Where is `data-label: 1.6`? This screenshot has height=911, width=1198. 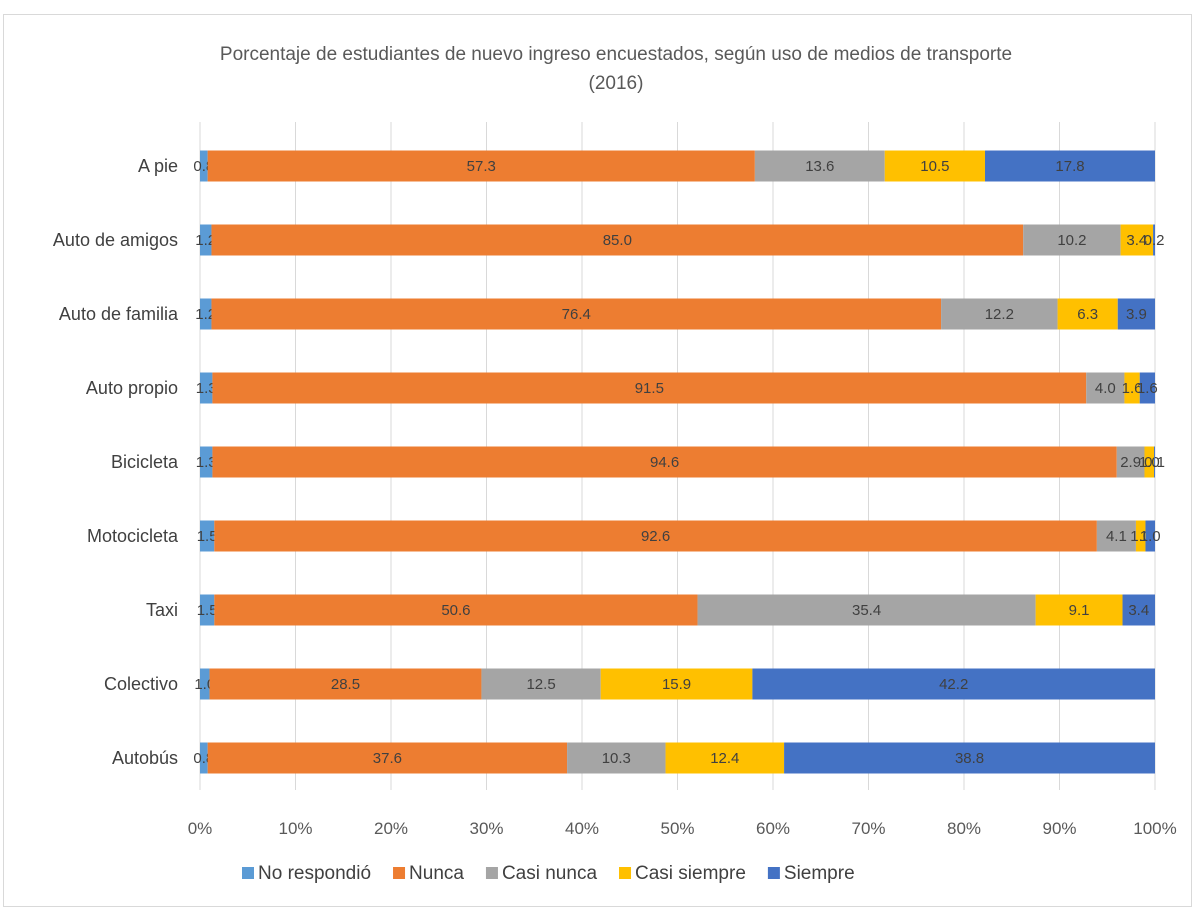
data-label: 1.6 is located at coordinates (1147, 388).